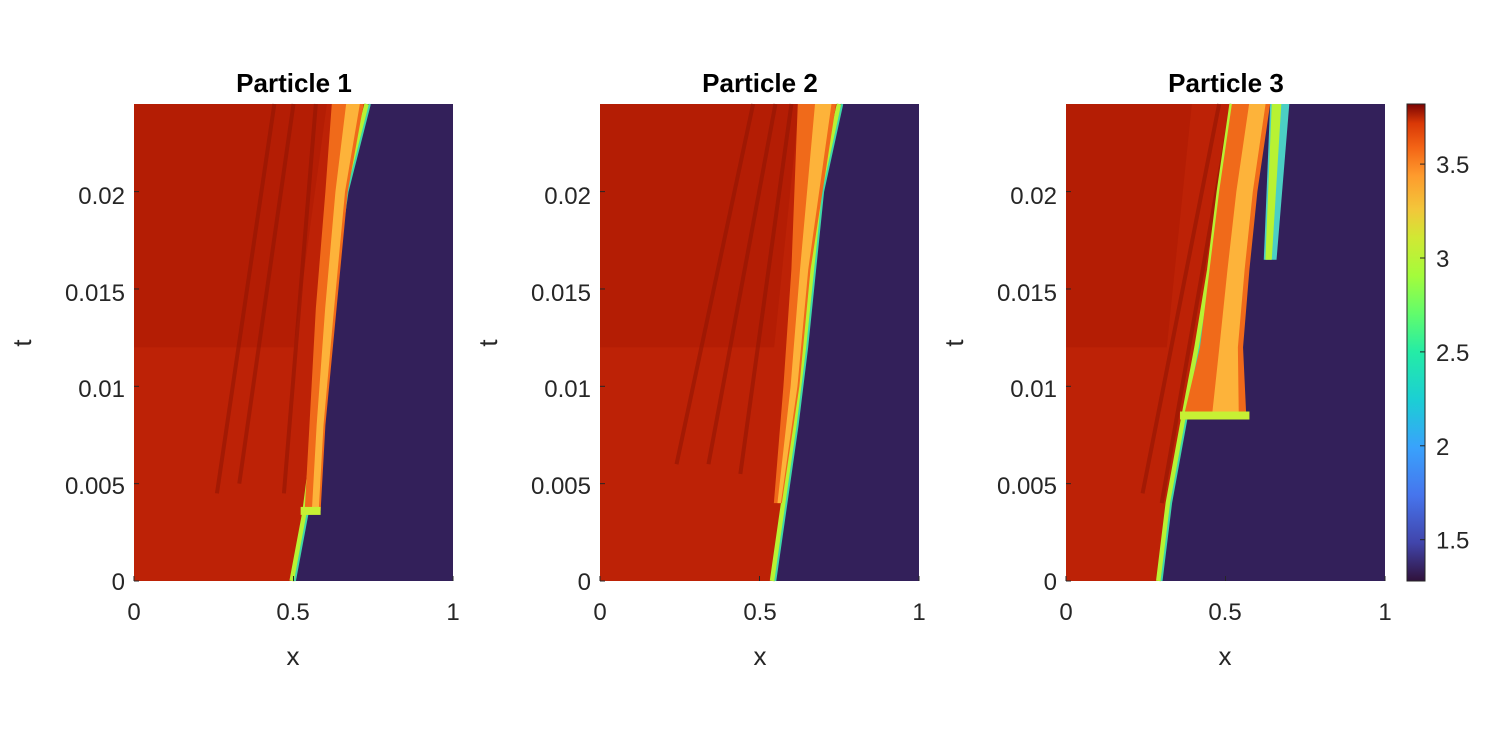  Describe the element at coordinates (101, 196) in the screenshot. I see `panel-1-ytick-4: 0.02` at that location.